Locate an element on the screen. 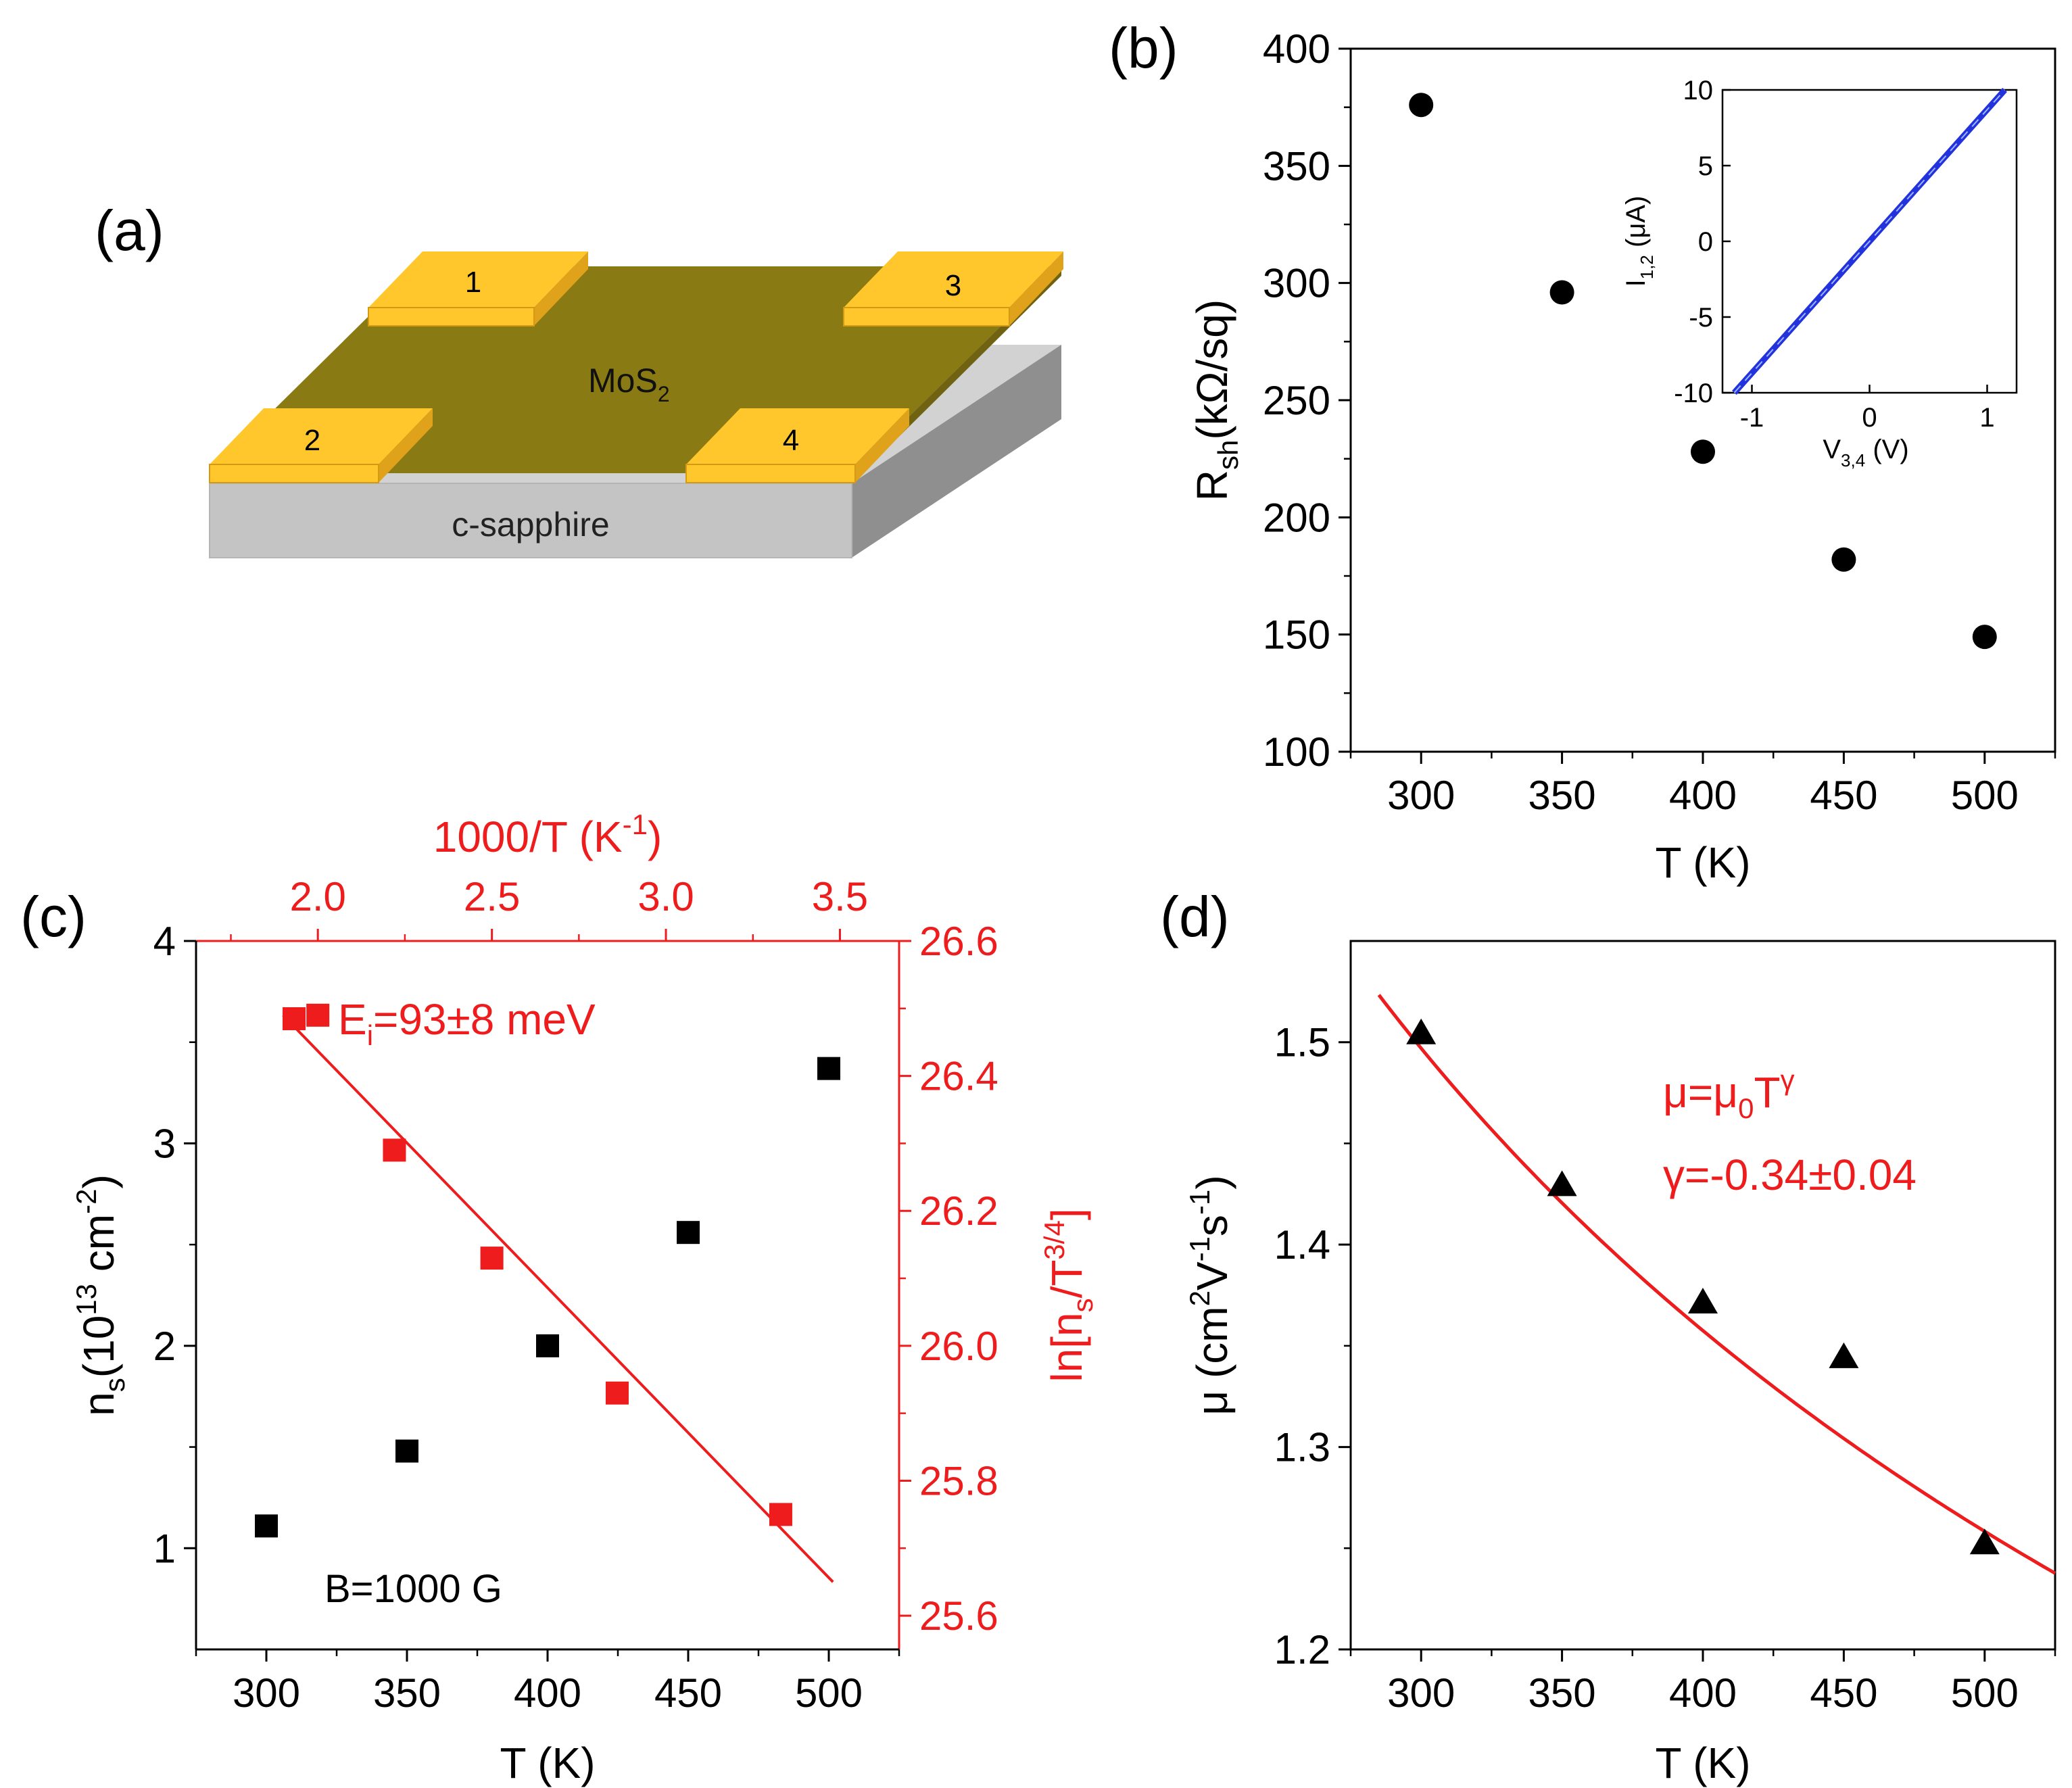 This screenshot has height=1788, width=2072. sapphire-front-face is located at coordinates (530, 520).